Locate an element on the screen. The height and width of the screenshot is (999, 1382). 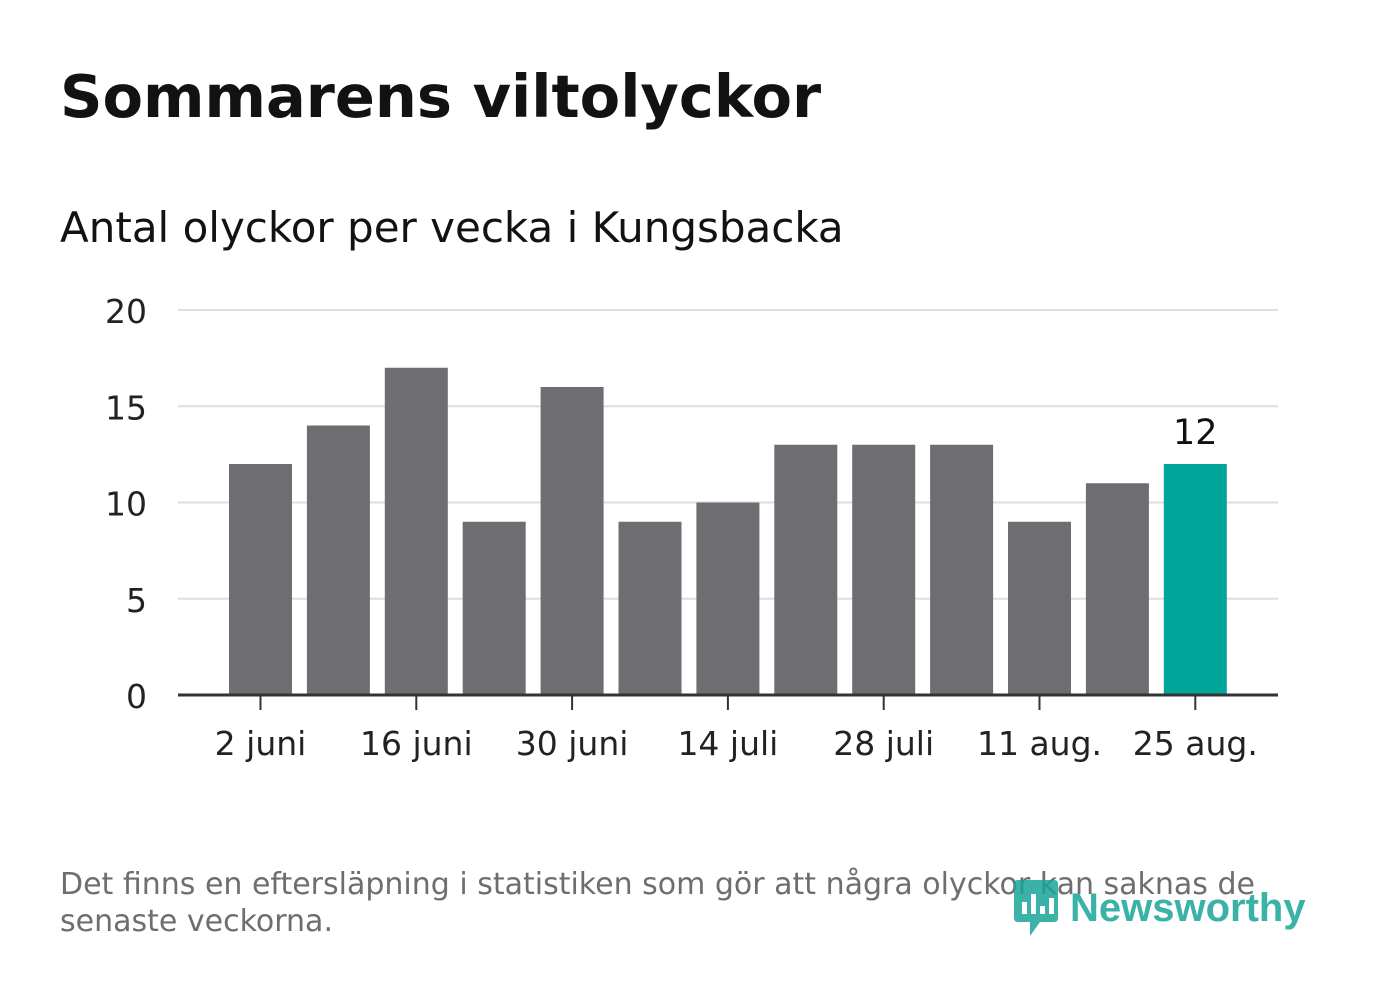
x-tick-label: 16 juni is located at coordinates (416, 743).